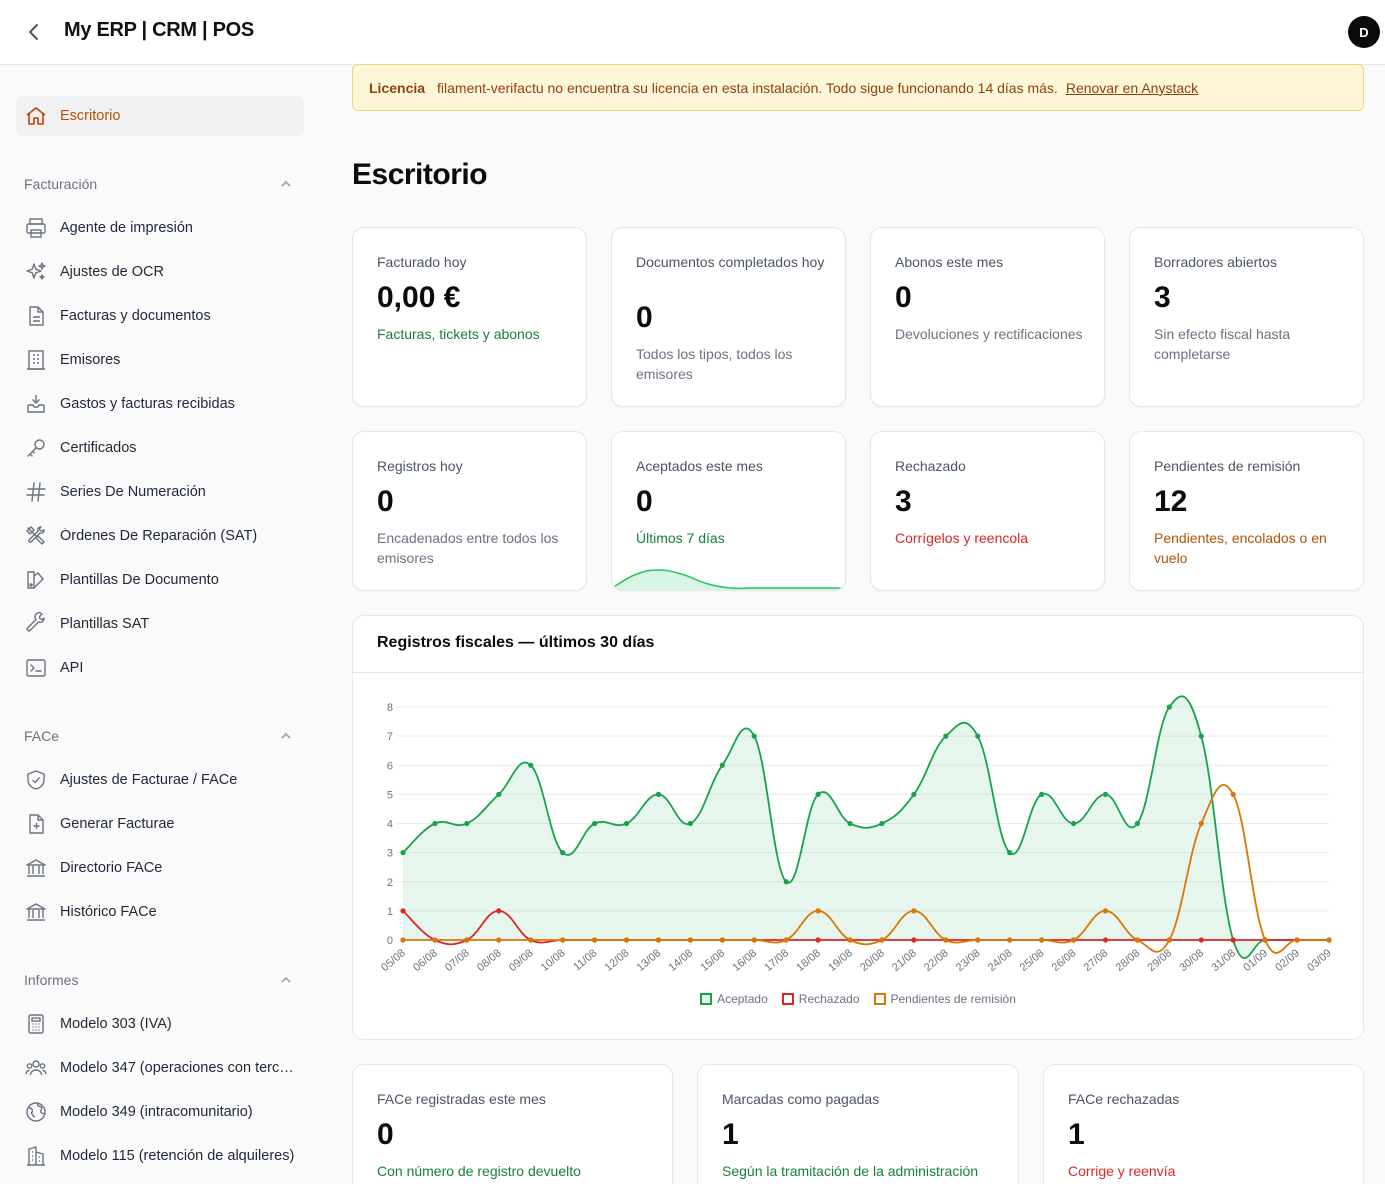 Image resolution: width=1385 pixels, height=1184 pixels. I want to click on sidebar-item-label: Escritorio, so click(90, 116).